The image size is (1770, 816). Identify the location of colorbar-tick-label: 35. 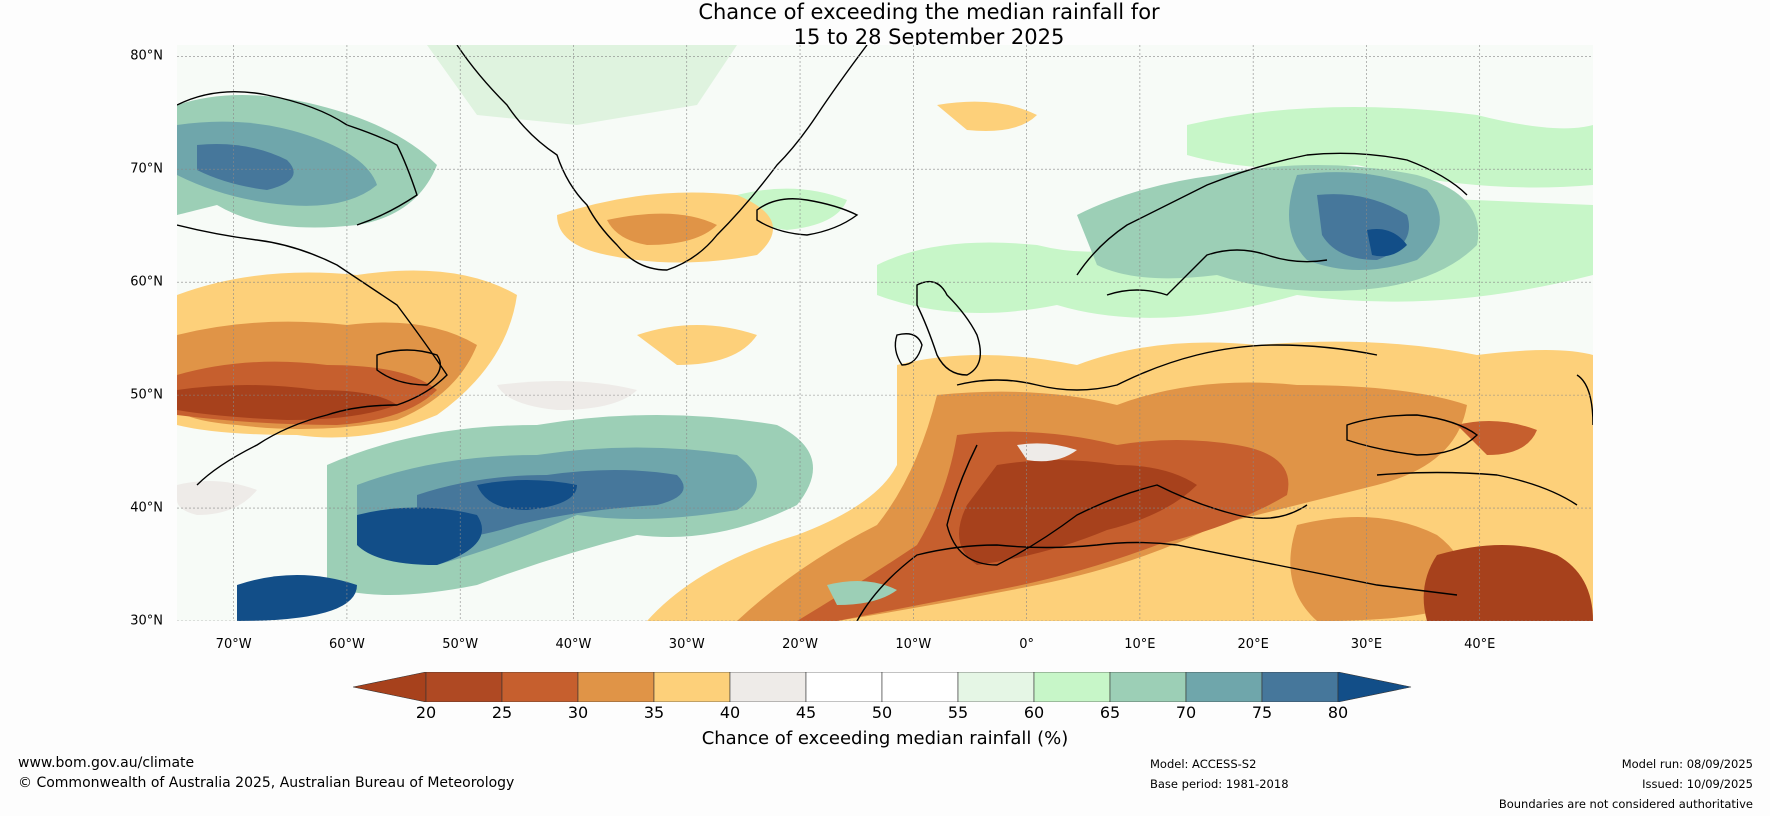
(654, 712).